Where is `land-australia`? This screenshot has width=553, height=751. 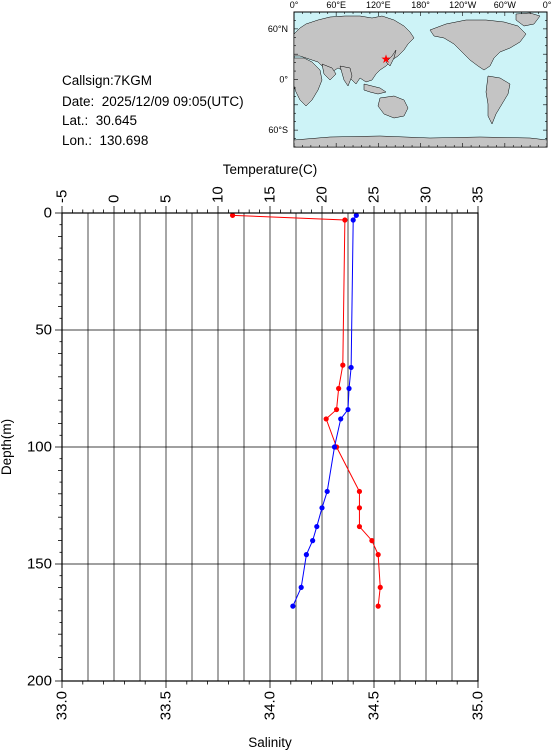
land-australia is located at coordinates (393, 107).